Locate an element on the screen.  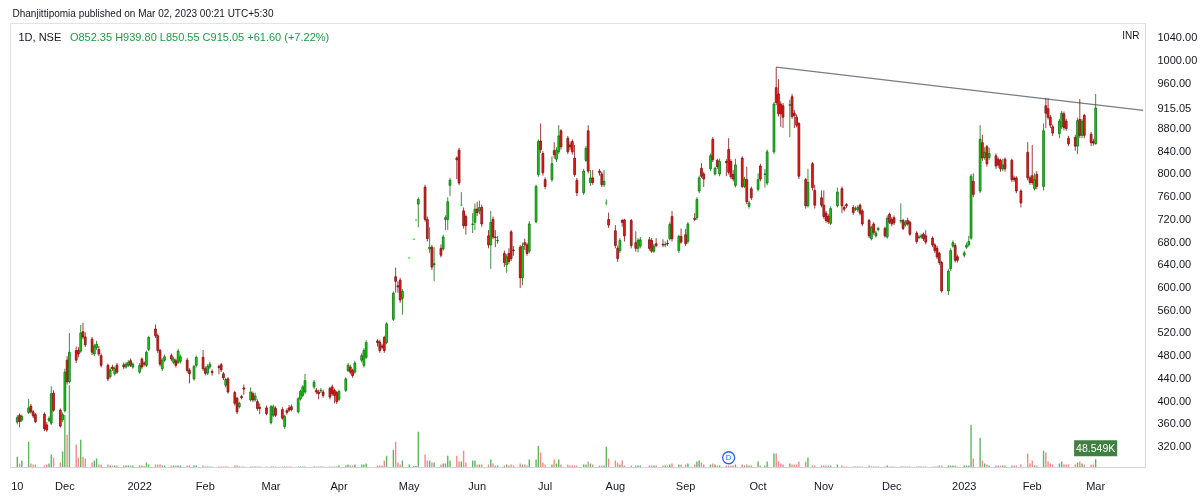
y-tick-label: 960.00 is located at coordinates (1174, 82).